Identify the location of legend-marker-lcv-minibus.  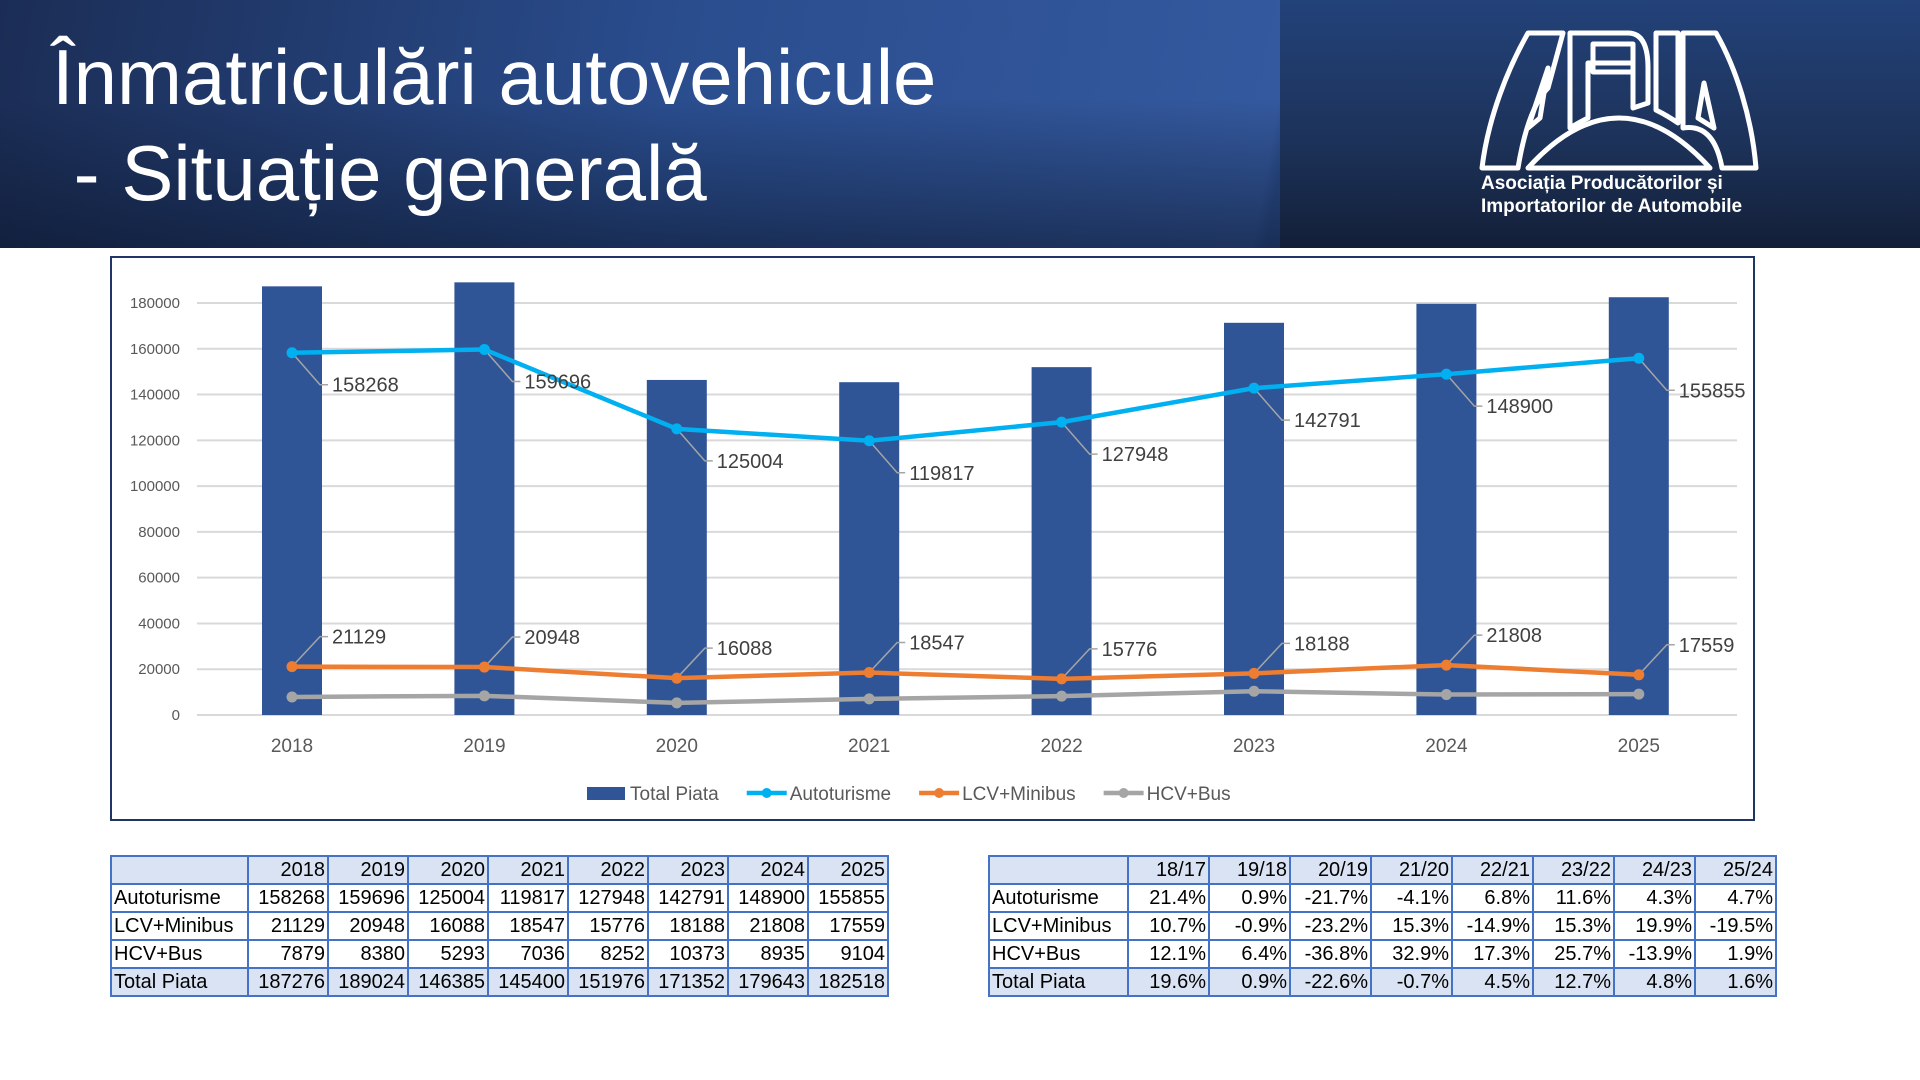
(939, 793).